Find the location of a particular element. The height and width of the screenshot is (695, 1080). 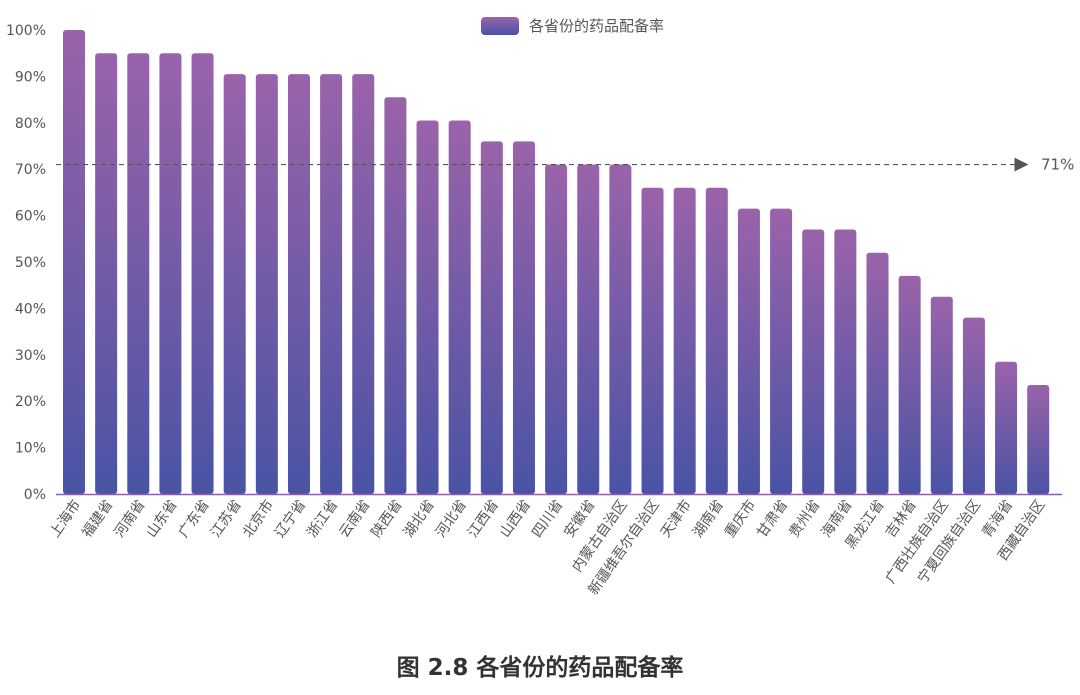

x-tick-label: 山东省 is located at coordinates (161, 519).